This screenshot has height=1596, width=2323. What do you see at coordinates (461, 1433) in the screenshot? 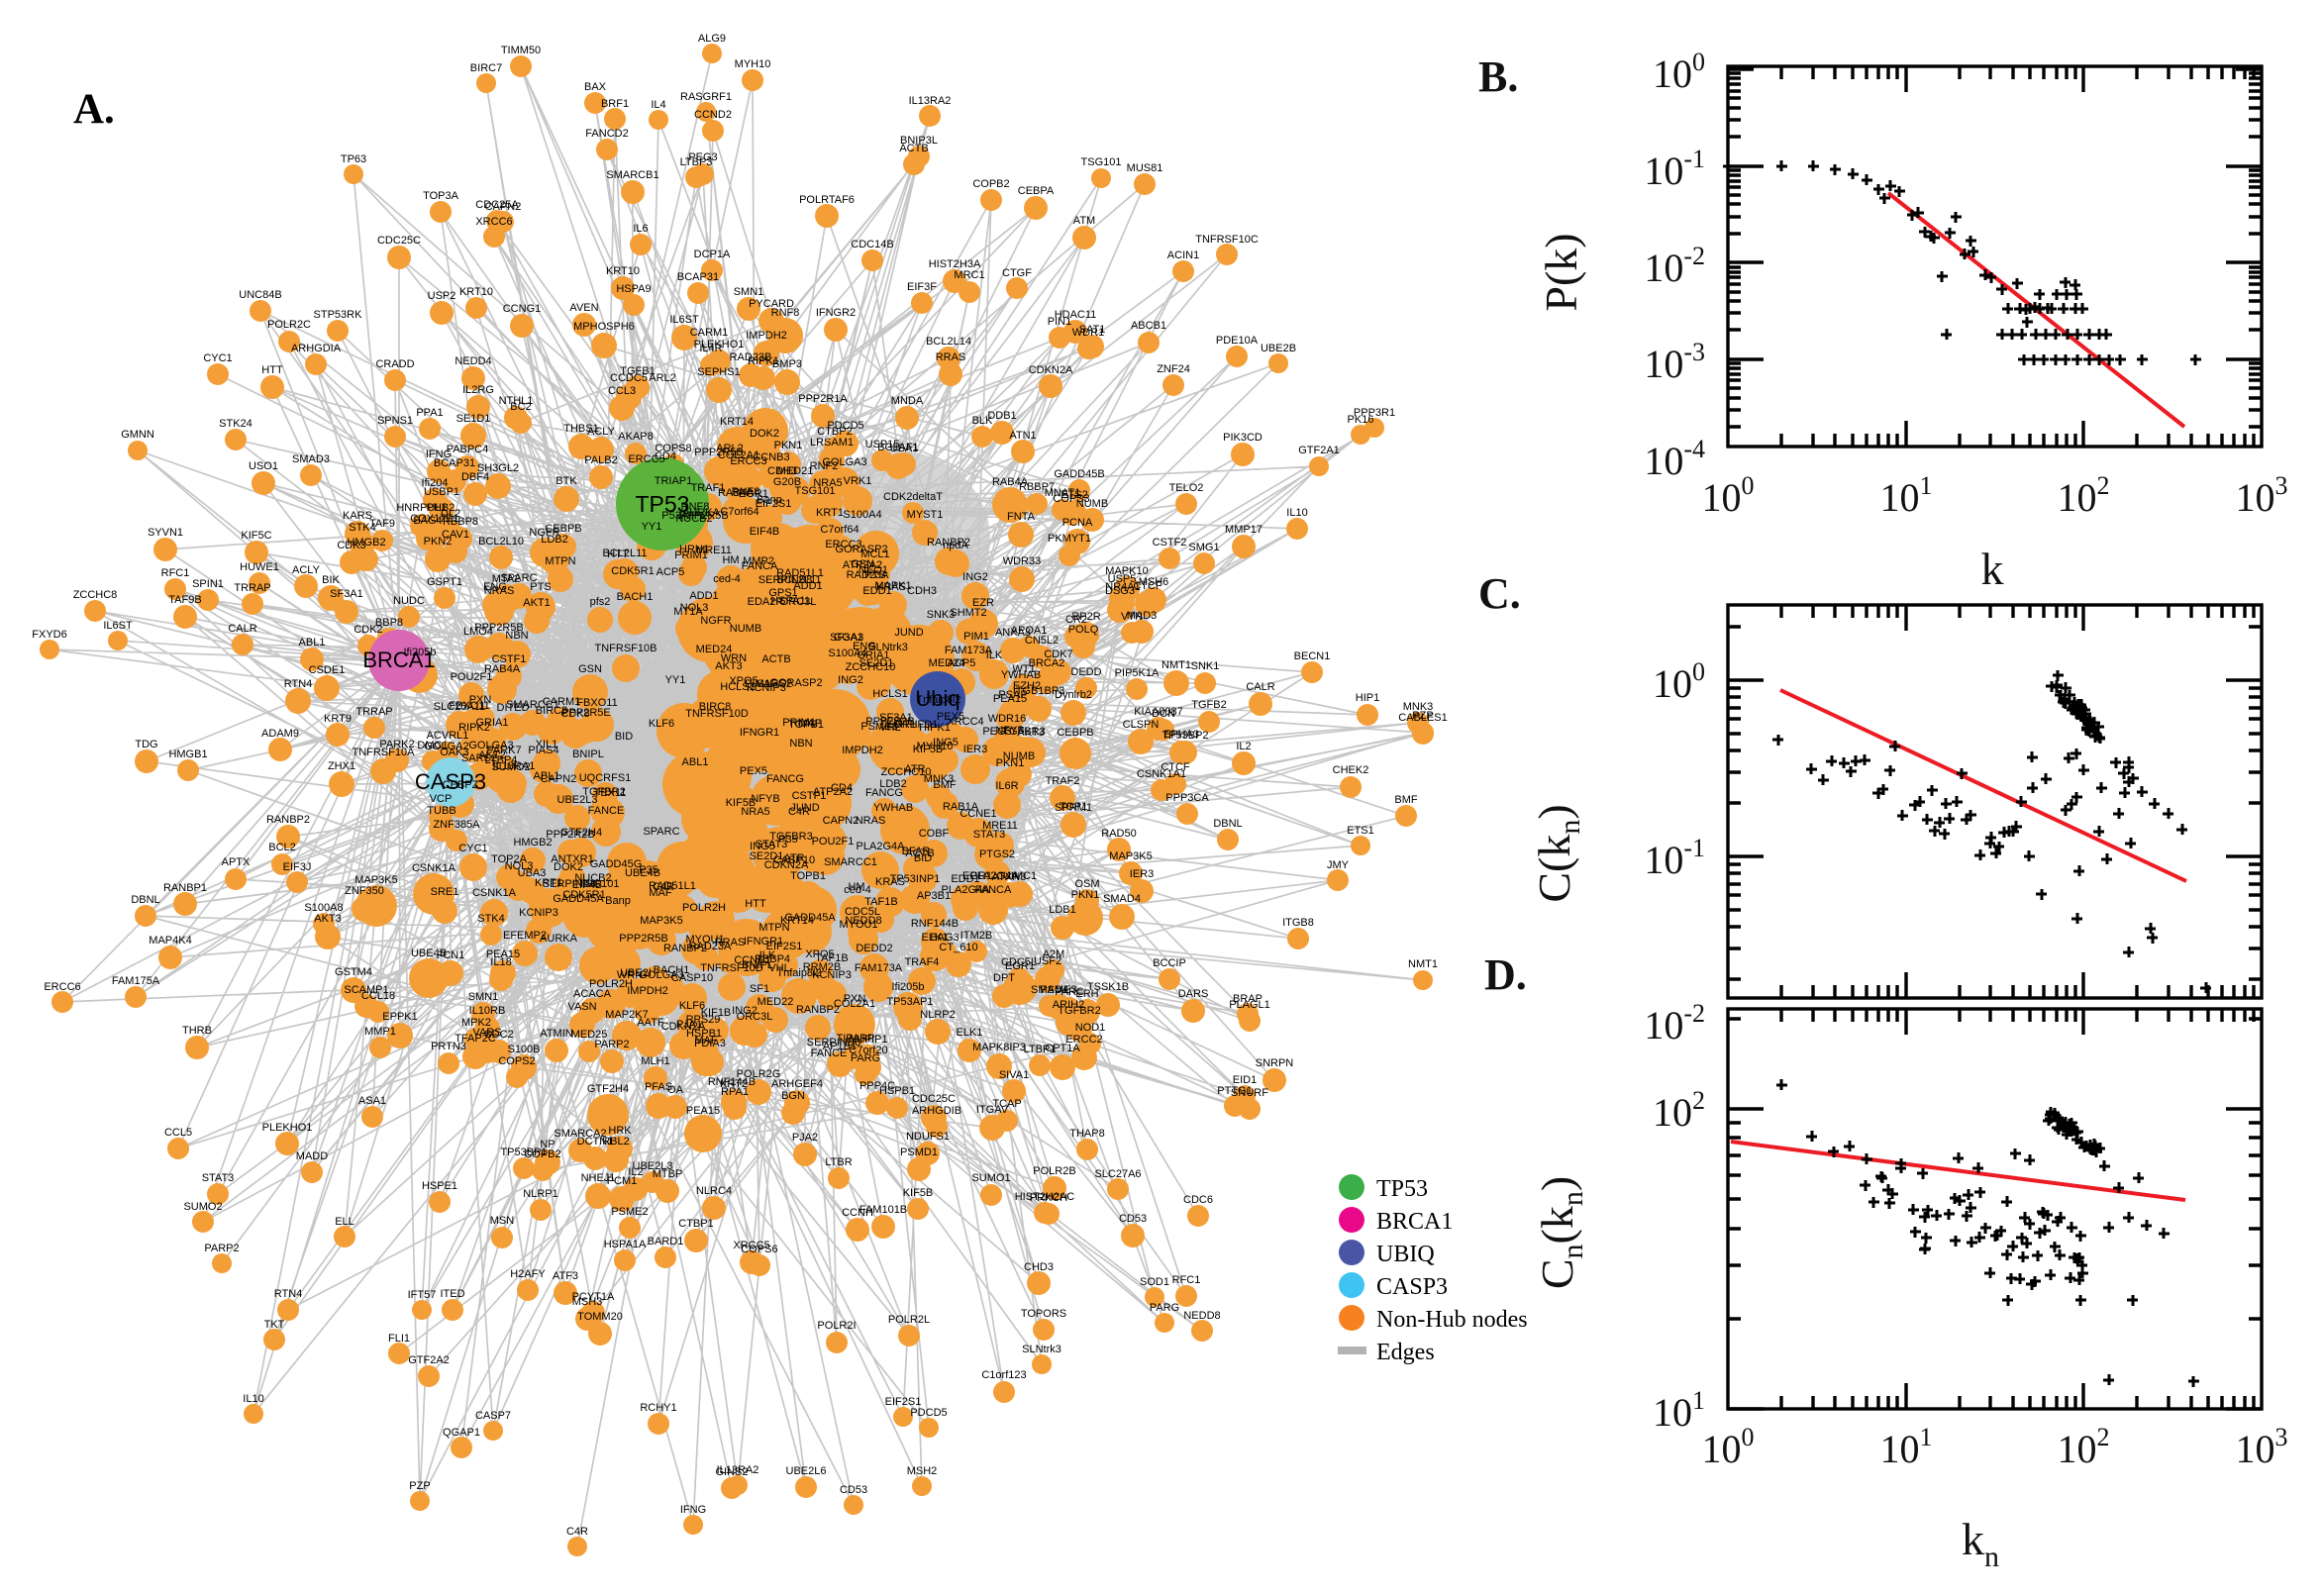
I see `svg-text: QGAP1` at bounding box center [461, 1433].